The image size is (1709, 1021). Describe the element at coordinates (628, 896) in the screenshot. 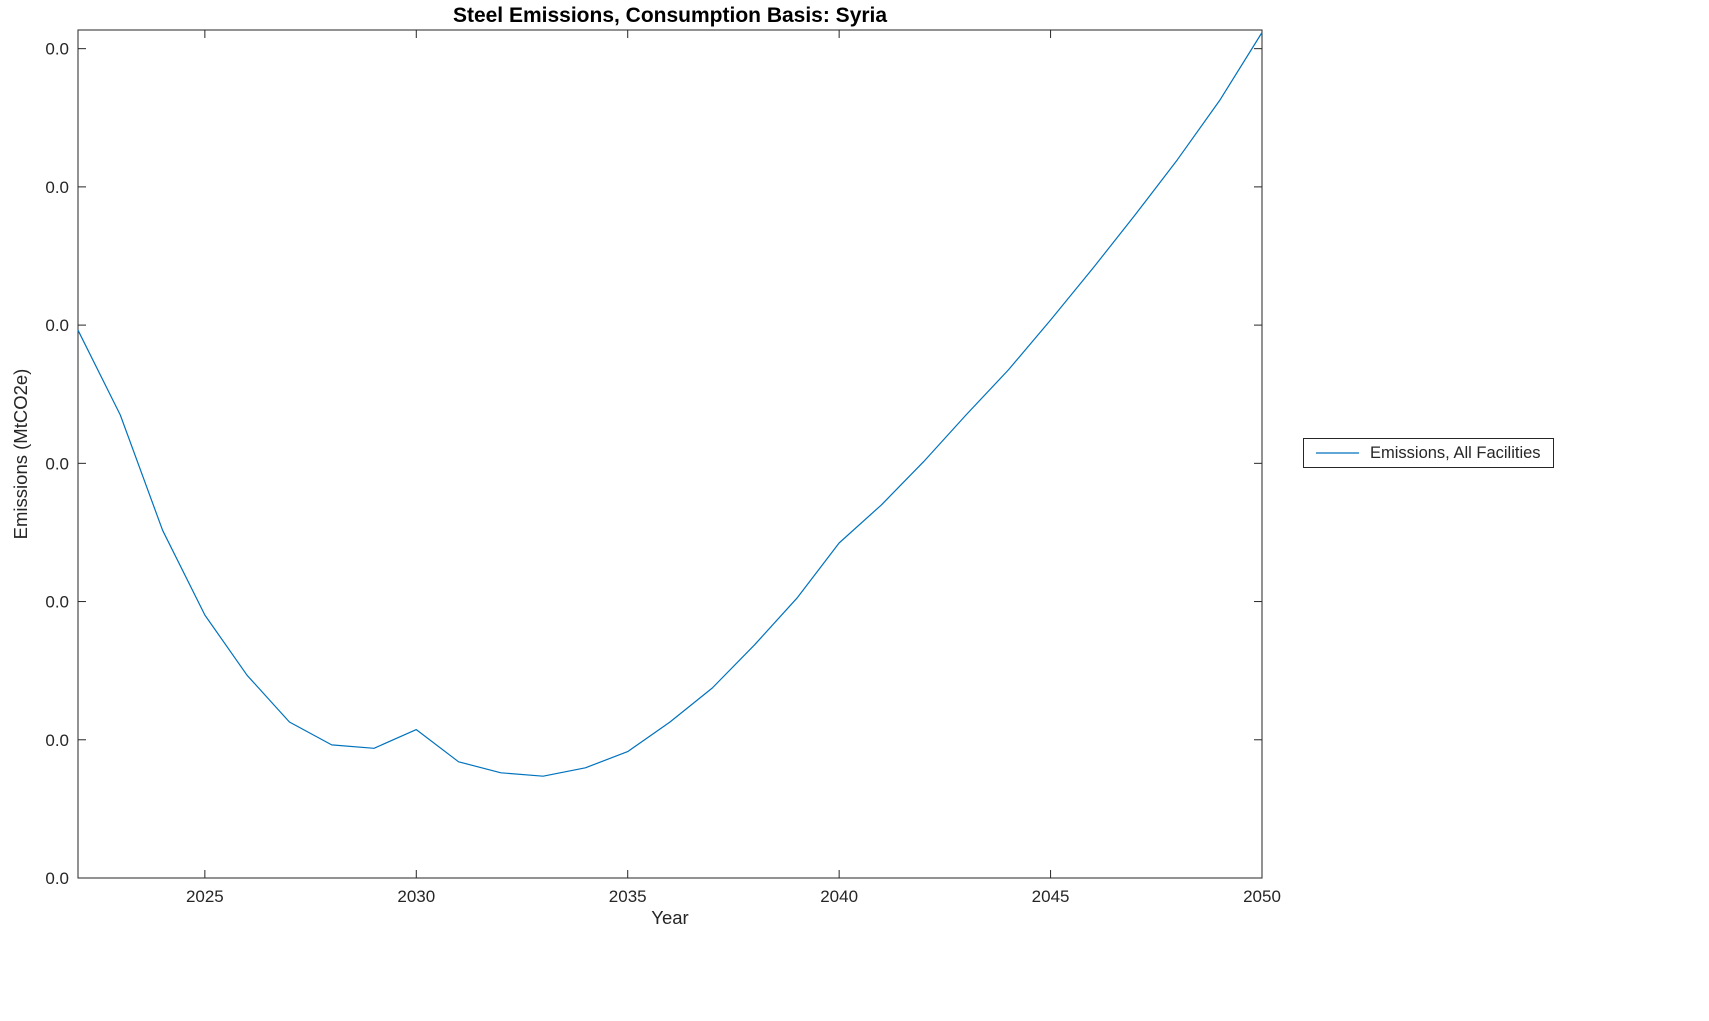

I see `x-tick-label: 2035` at that location.